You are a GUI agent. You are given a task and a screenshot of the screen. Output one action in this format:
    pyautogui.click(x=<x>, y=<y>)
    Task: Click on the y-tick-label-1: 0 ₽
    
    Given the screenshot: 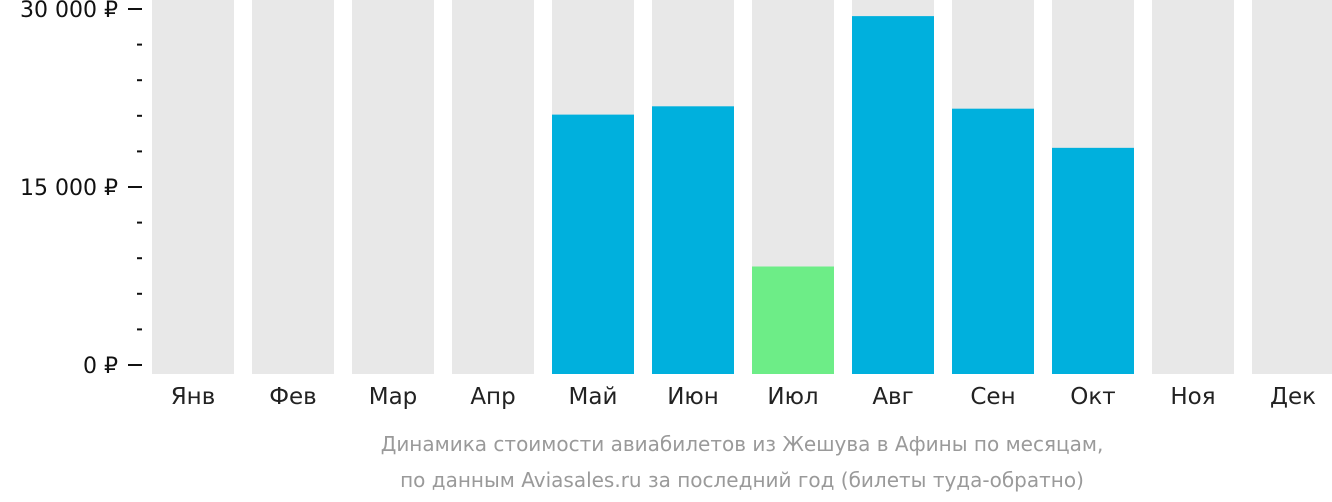 What is the action you would take?
    pyautogui.click(x=100, y=366)
    